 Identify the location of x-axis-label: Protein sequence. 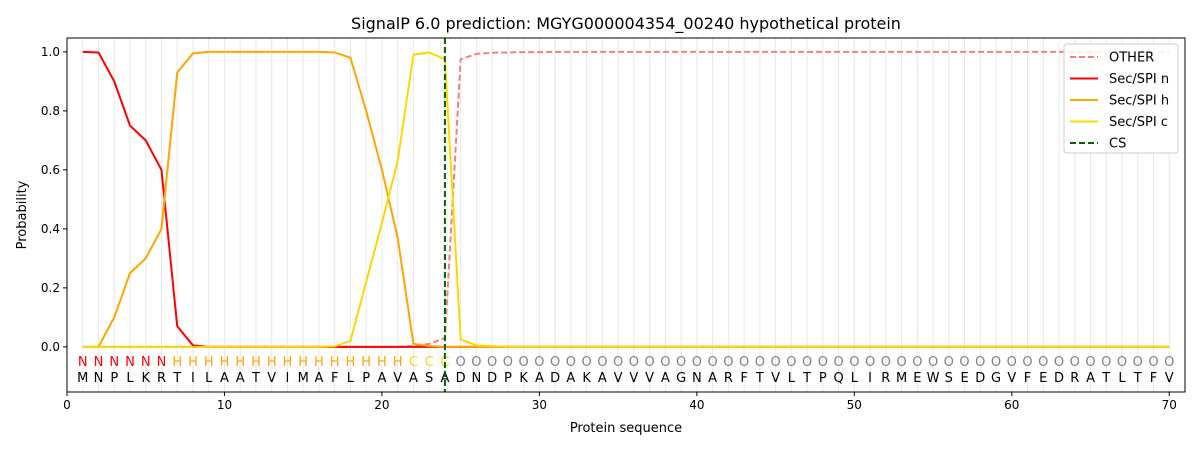
(626, 428).